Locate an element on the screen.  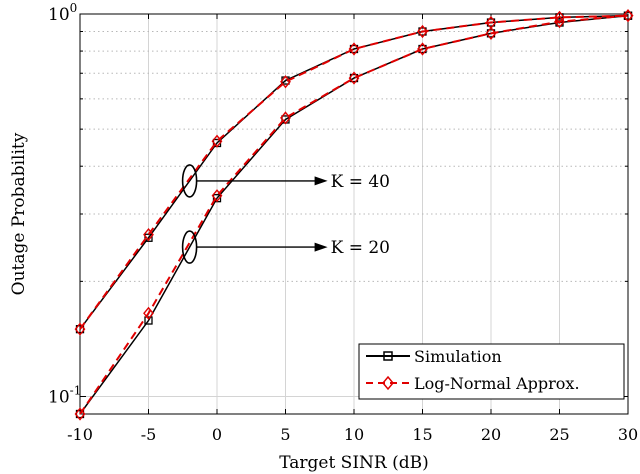
legend-label-approx: Log-Normal Approx. is located at coordinates (497, 383).